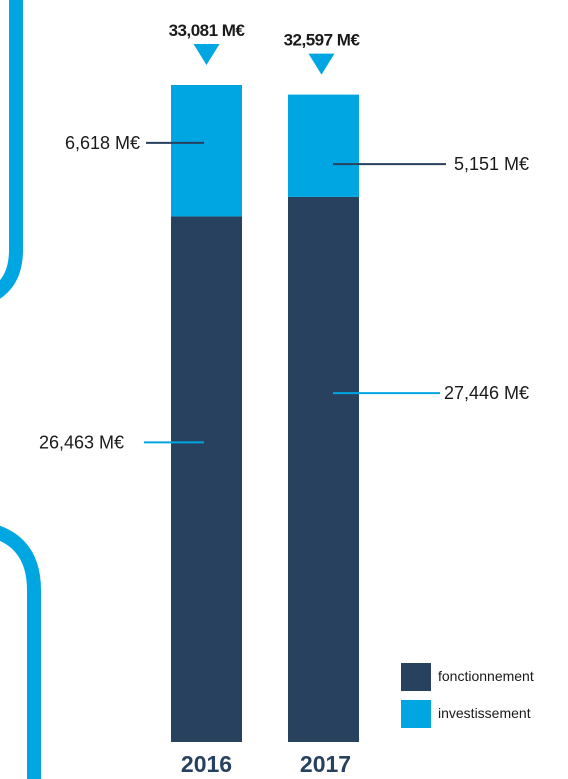  What do you see at coordinates (322, 40) in the screenshot?
I see `total-label-2017: 32,597 M€` at bounding box center [322, 40].